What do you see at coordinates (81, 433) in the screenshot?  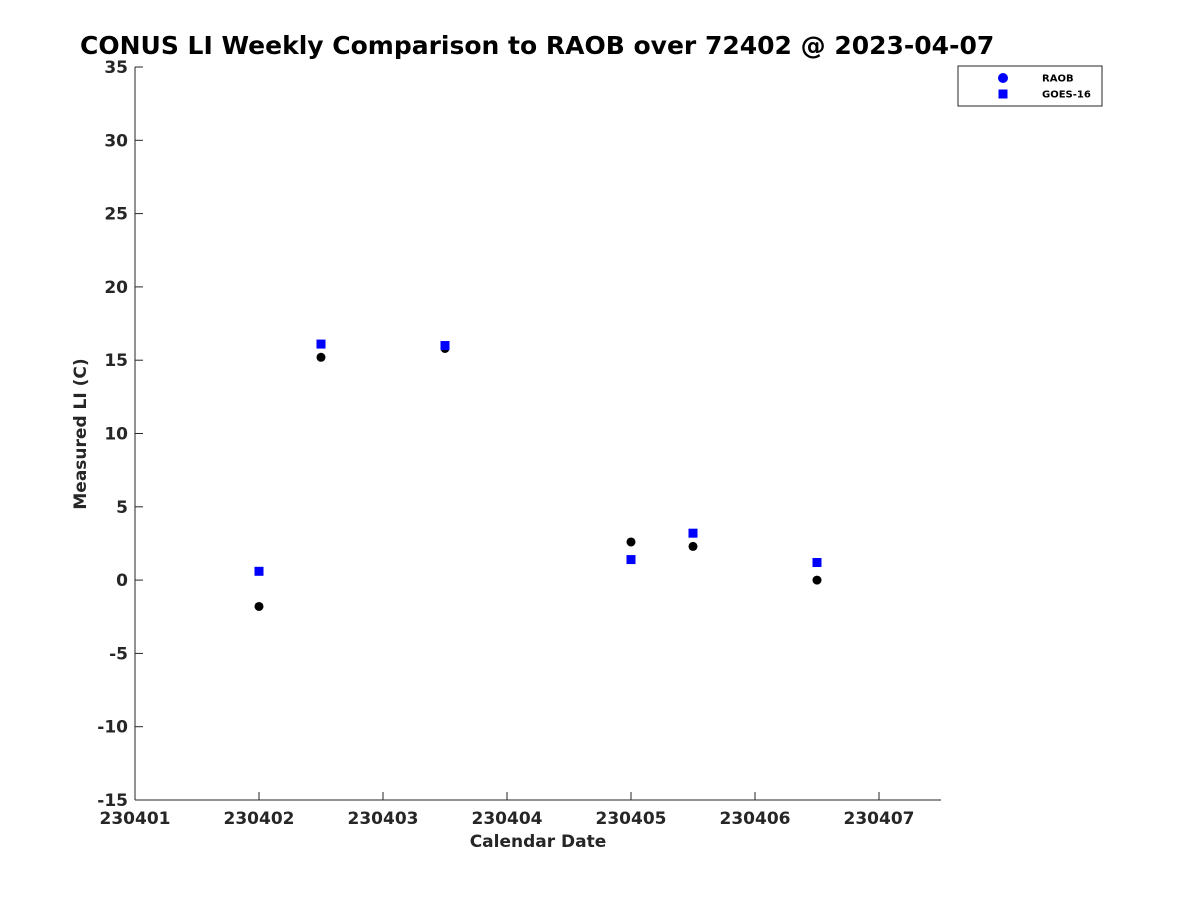 I see `y-axis-label: Measured LI (C)` at bounding box center [81, 433].